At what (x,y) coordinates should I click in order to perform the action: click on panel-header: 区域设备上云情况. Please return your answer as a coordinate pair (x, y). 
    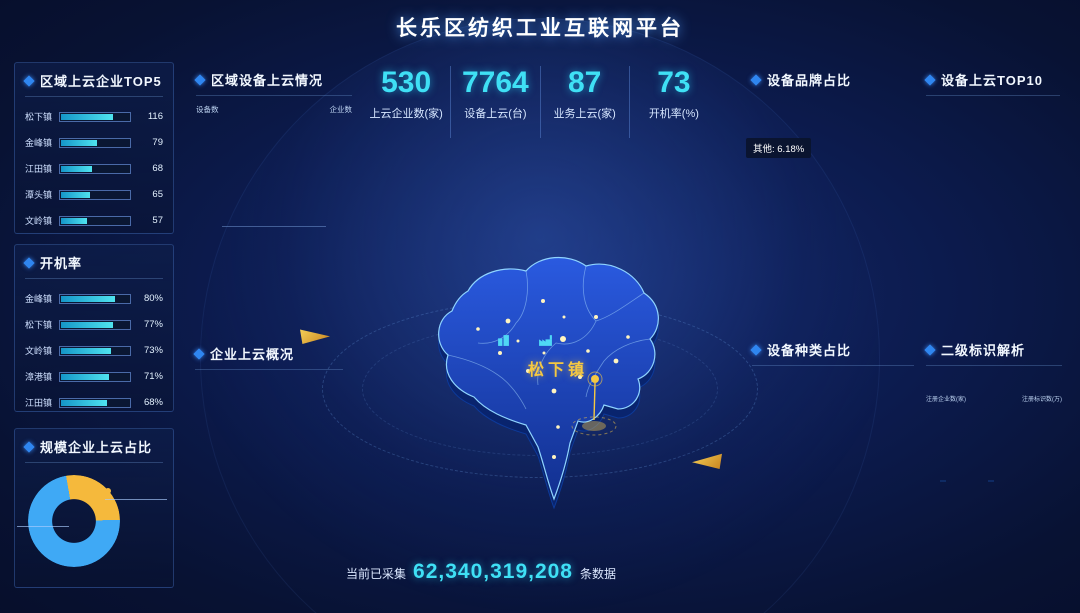
    Looking at the image, I should click on (273, 79).